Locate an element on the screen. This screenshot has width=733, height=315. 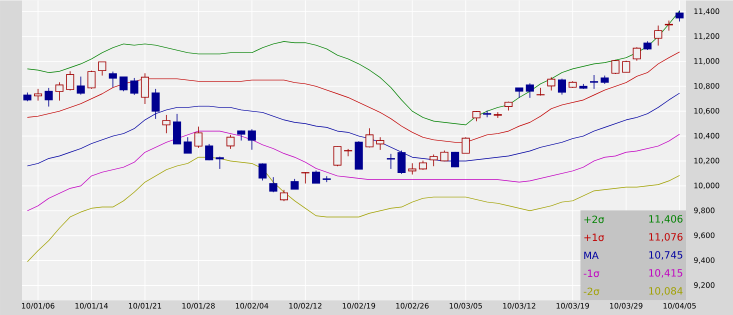
annotation: 11,406 is located at coordinates (666, 219).